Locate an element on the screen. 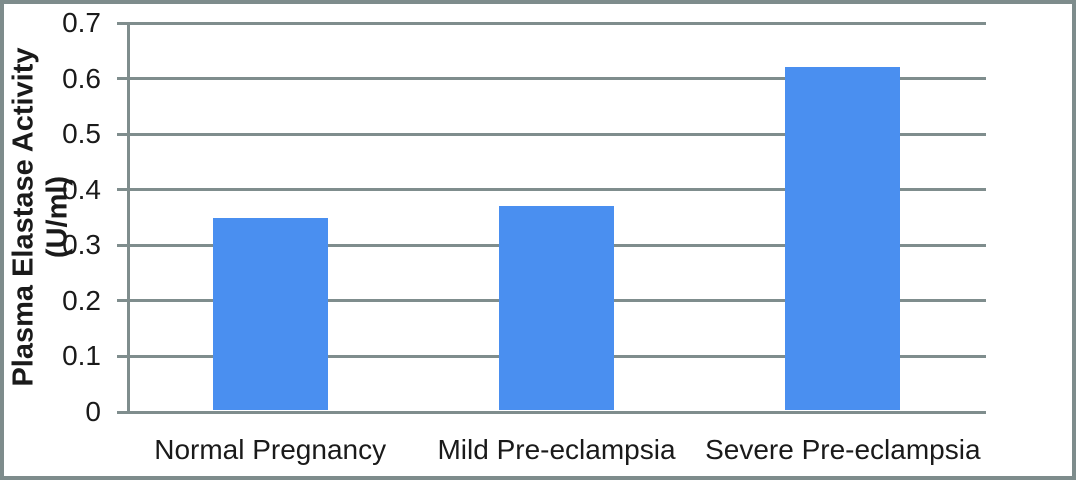  x-axis-label: Mild Pre-eclampsia is located at coordinates (556, 449).